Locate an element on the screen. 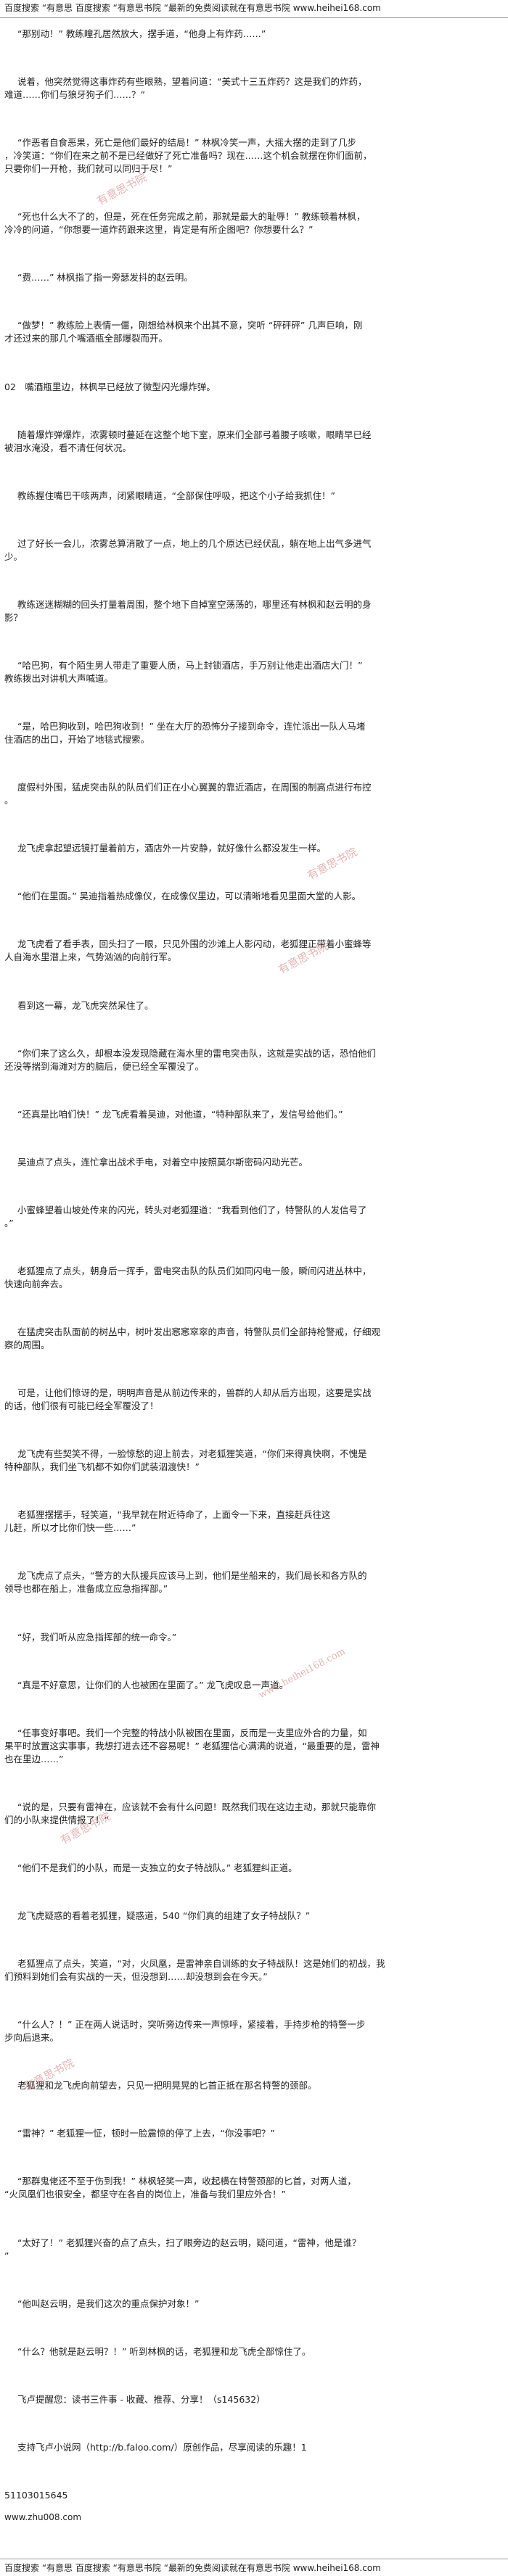 The image size is (508, 2576). paragraph-line: 们预料到她们会有实战的一天，但没想到……却没想到会在今天。” is located at coordinates (136, 1976).